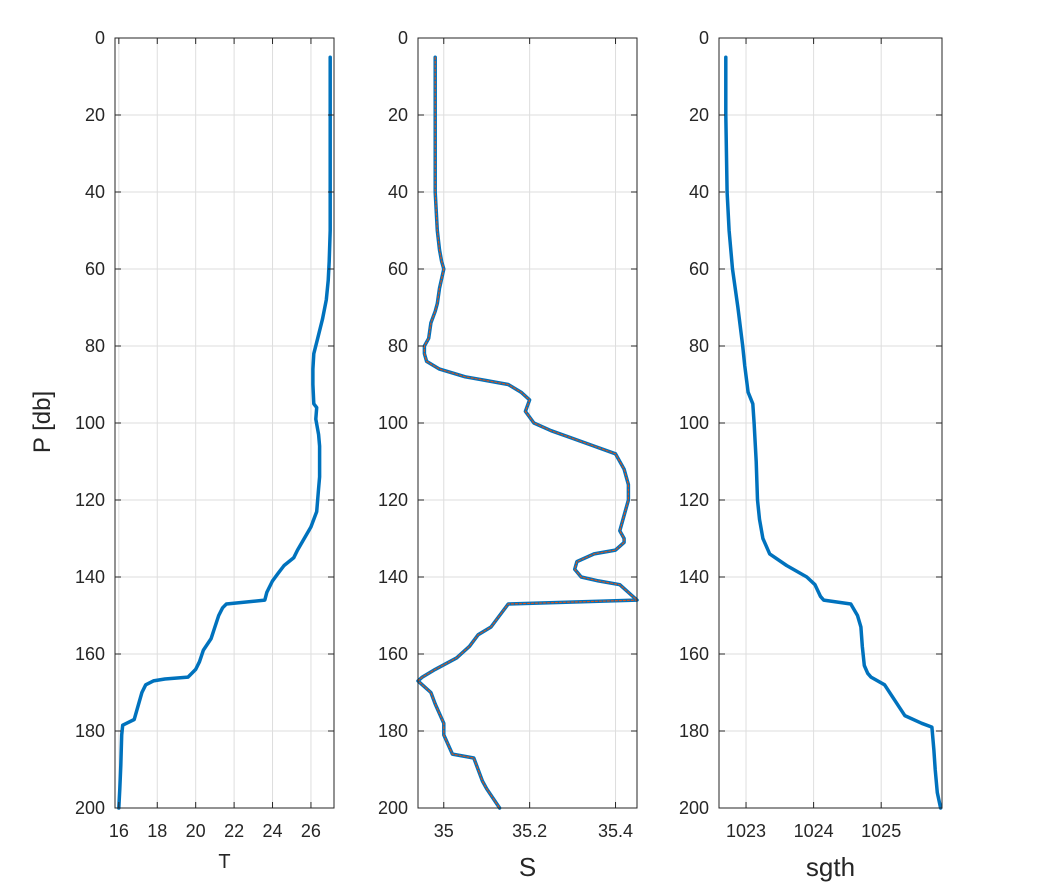 This screenshot has height=892, width=1050. What do you see at coordinates (881, 831) in the screenshot?
I see `xtick-label: 1025` at bounding box center [881, 831].